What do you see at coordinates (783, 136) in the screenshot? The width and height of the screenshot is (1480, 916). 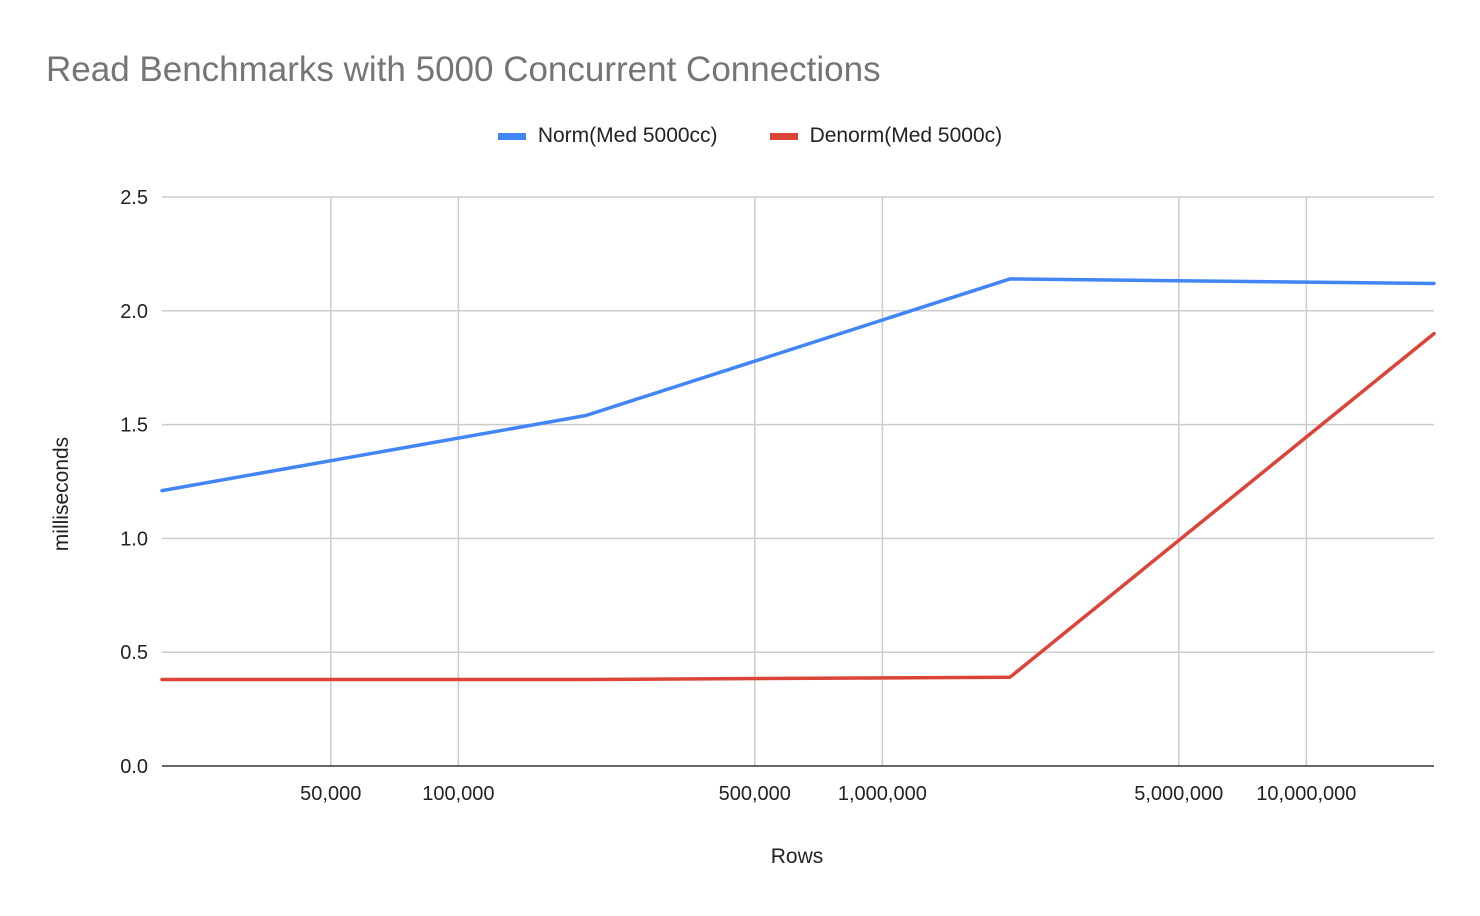 I see `legend-swatch-denorm` at bounding box center [783, 136].